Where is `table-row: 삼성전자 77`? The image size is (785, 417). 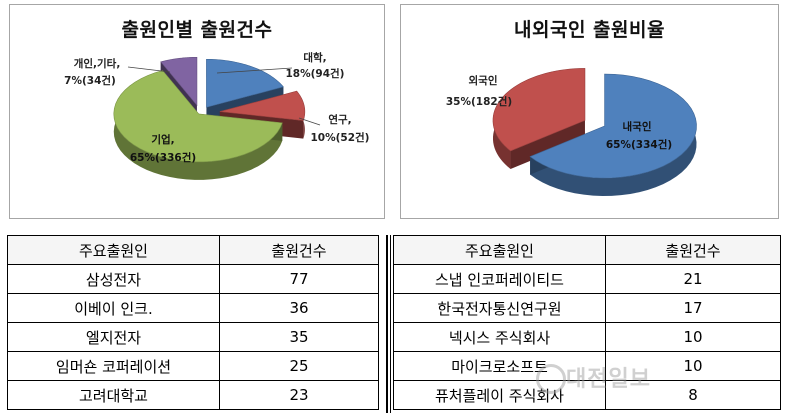 table-row: 삼성전자 77 is located at coordinates (193, 279).